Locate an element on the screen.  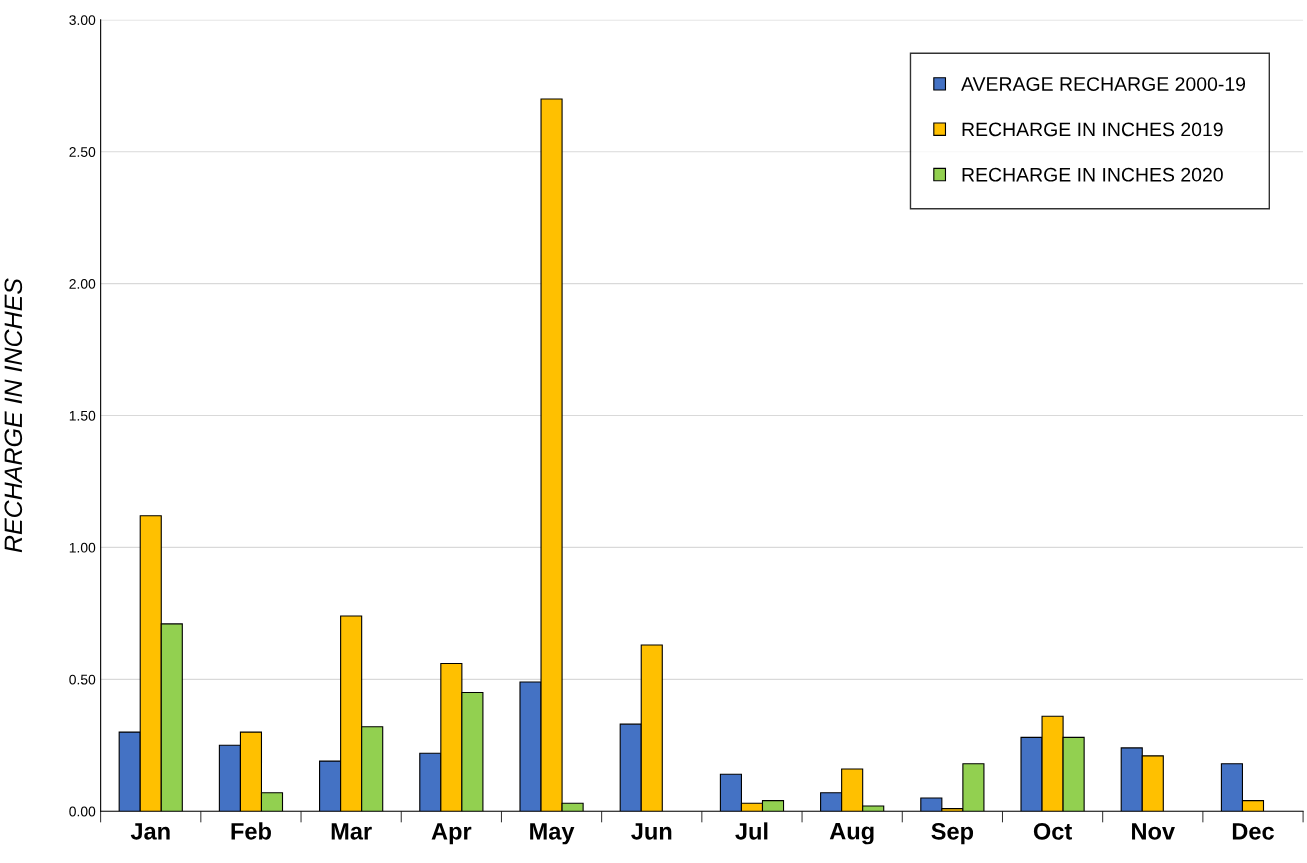
x-tick-label: Sep is located at coordinates (952, 833).